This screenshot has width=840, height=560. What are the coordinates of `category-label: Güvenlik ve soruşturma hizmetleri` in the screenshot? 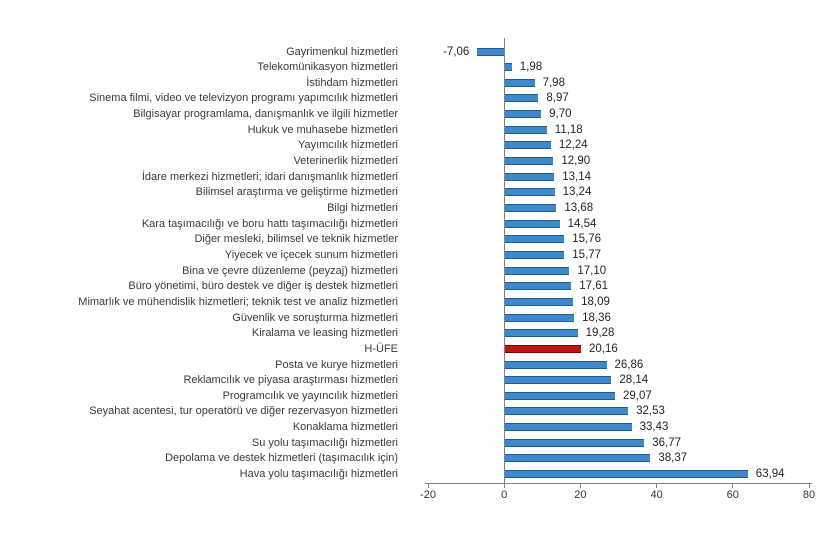 It's located at (315, 317).